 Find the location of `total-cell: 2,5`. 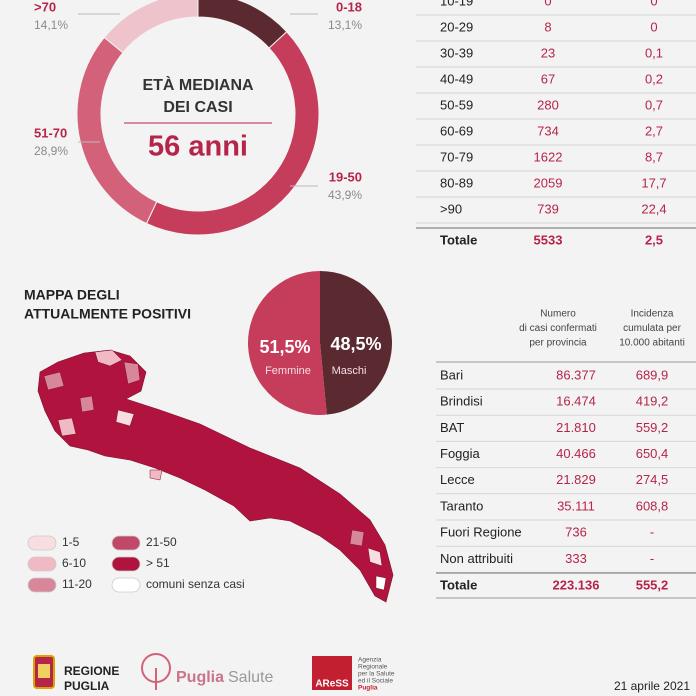

total-cell: 2,5 is located at coordinates (654, 239).